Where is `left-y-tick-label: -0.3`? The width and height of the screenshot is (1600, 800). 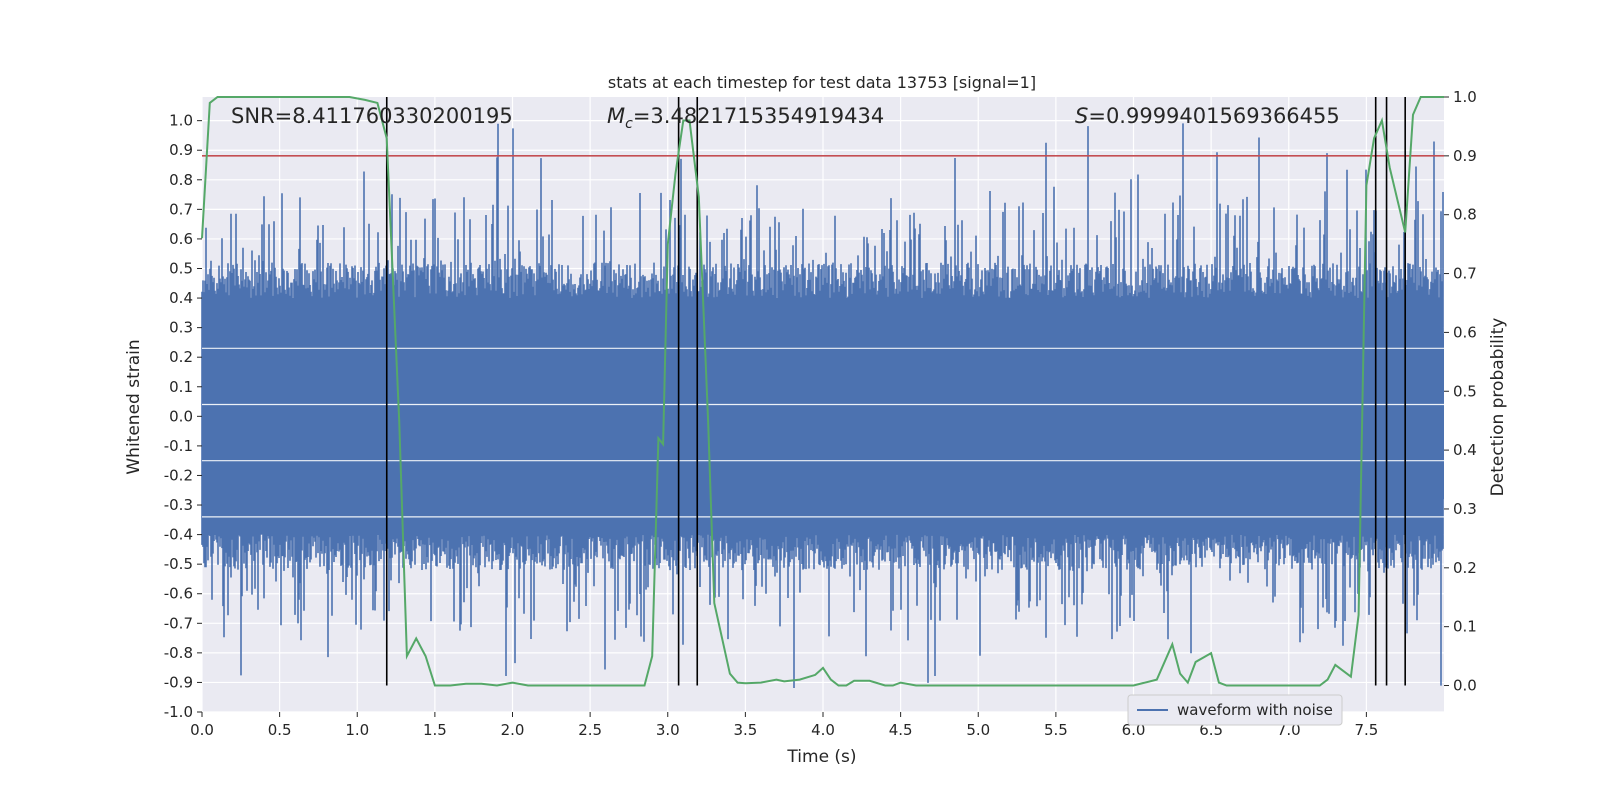 left-y-tick-label: -0.3 is located at coordinates (178, 505).